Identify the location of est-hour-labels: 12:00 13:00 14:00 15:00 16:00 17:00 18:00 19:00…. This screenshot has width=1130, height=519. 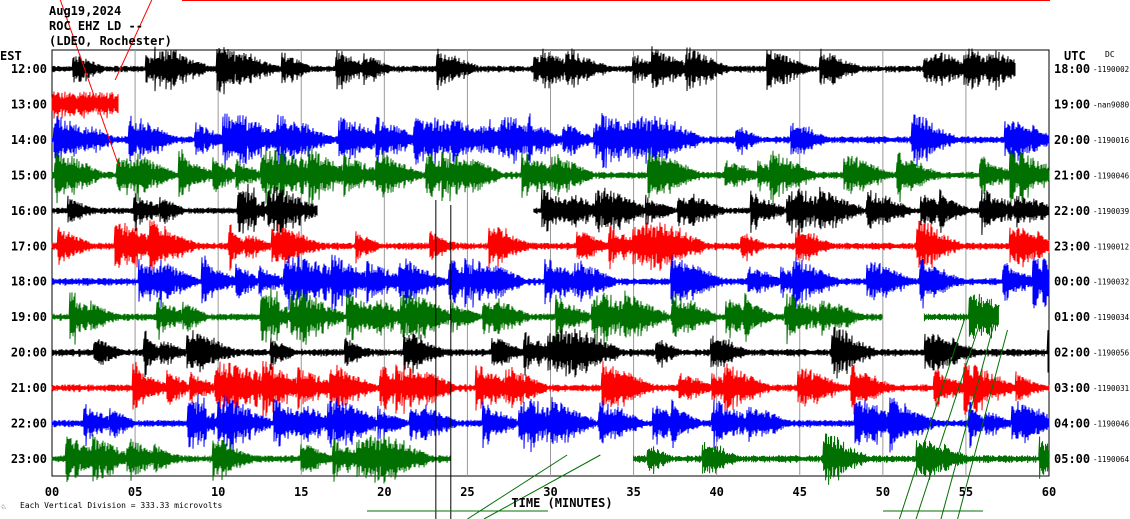
(29, 264).